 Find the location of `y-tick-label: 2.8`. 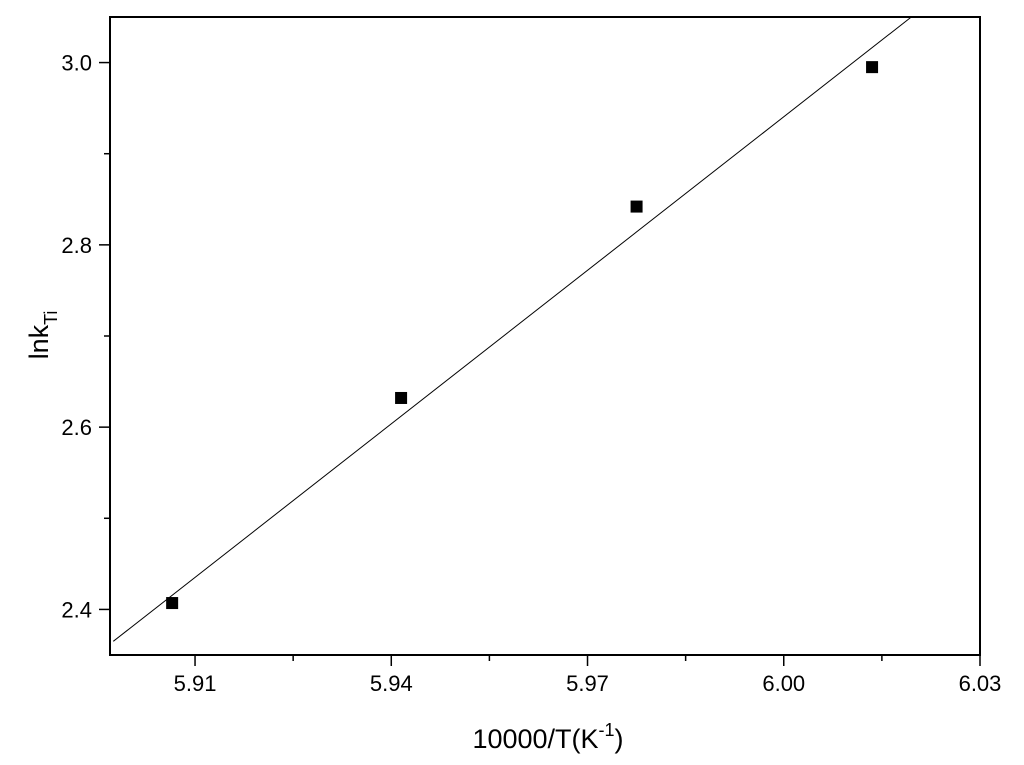

y-tick-label: 2.8 is located at coordinates (76, 245).